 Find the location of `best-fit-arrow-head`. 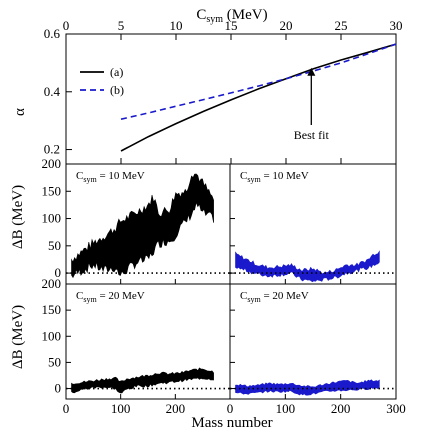

best-fit-arrow-head is located at coordinates (311, 71).